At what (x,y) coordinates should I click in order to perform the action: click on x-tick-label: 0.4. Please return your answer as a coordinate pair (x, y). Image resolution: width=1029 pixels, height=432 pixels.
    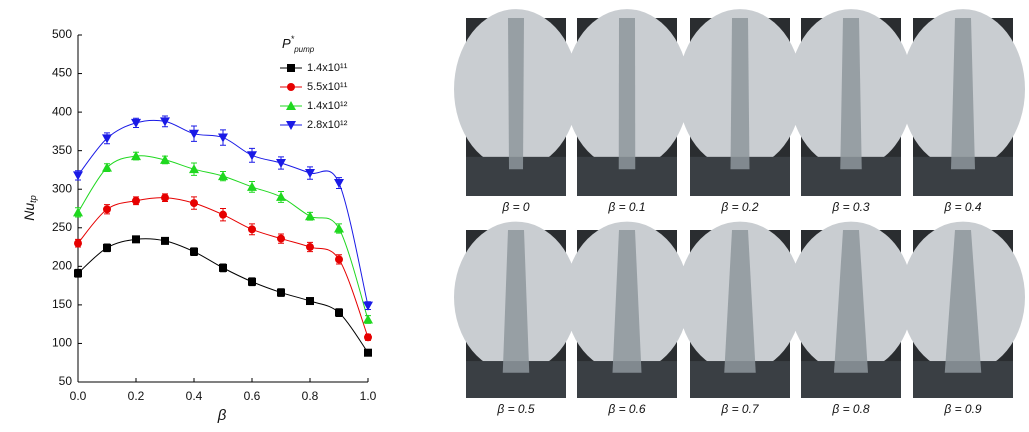
    Looking at the image, I should click on (194, 396).